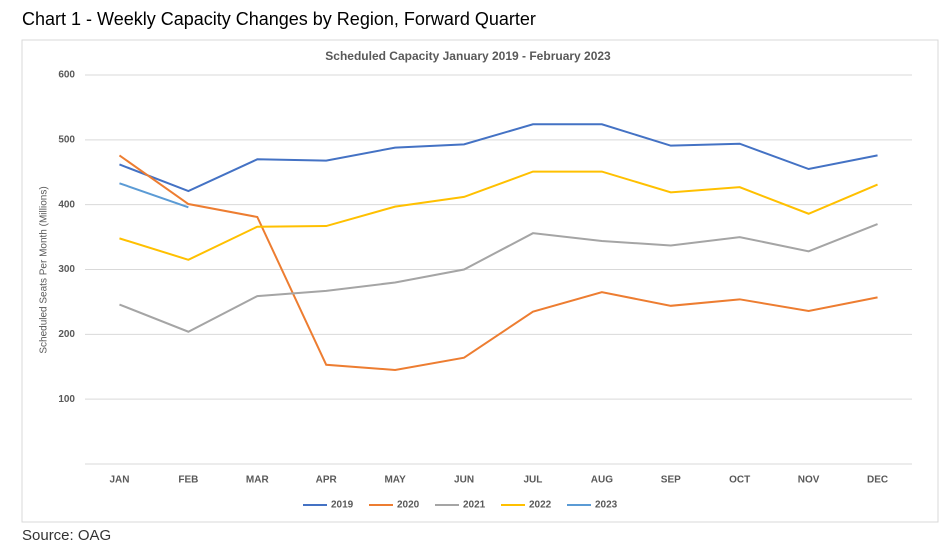 The image size is (950, 560). I want to click on x-tick-label: MAY, so click(395, 480).